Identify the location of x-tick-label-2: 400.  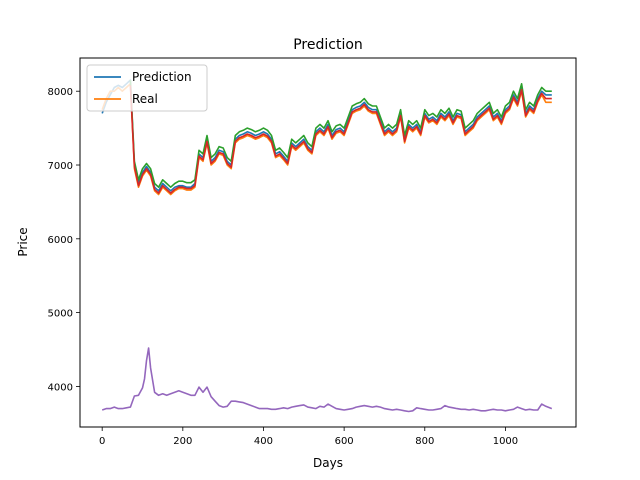
(263, 441).